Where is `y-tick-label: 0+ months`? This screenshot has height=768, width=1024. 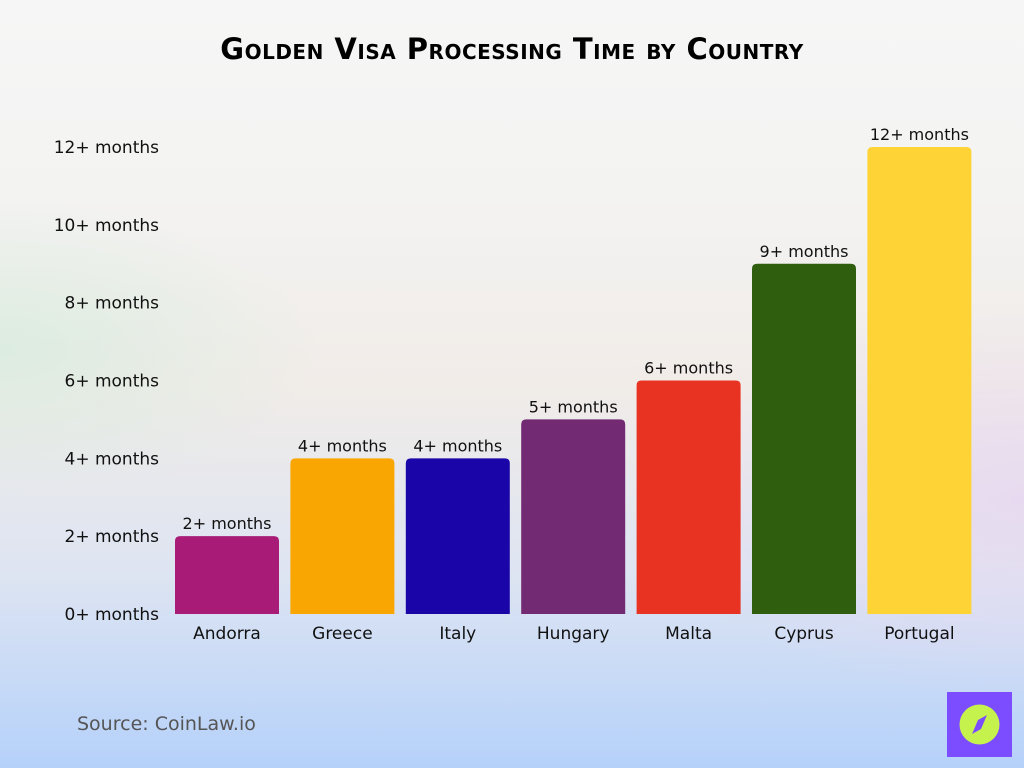 y-tick-label: 0+ months is located at coordinates (112, 615).